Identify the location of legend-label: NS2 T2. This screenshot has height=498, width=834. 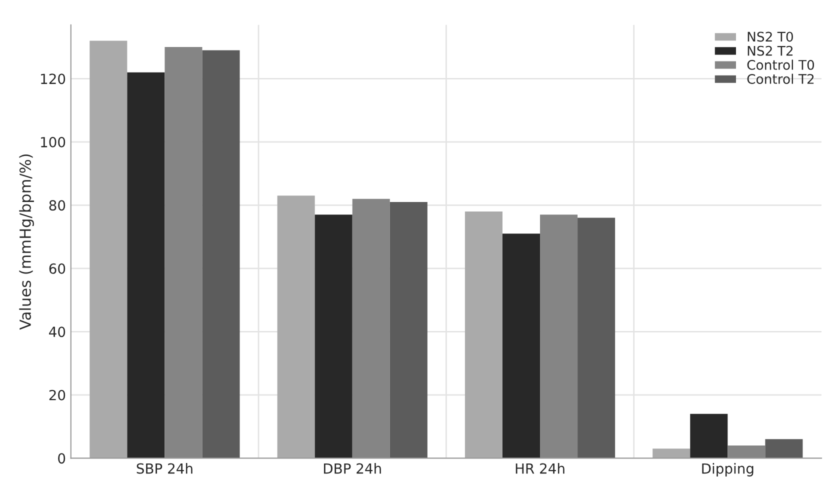
(770, 51).